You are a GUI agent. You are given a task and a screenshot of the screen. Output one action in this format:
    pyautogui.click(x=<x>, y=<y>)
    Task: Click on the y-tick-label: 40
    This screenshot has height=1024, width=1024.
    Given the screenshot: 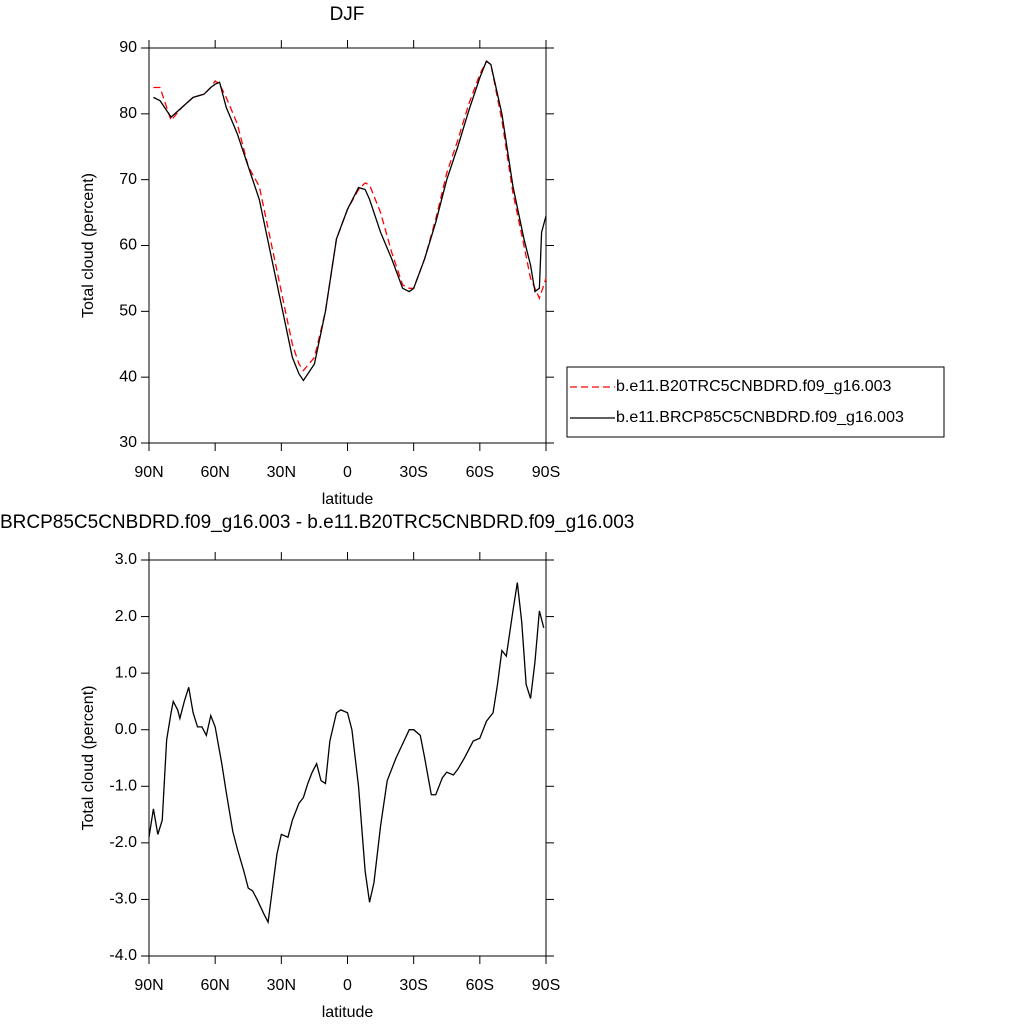 What is the action you would take?
    pyautogui.click(x=128, y=376)
    